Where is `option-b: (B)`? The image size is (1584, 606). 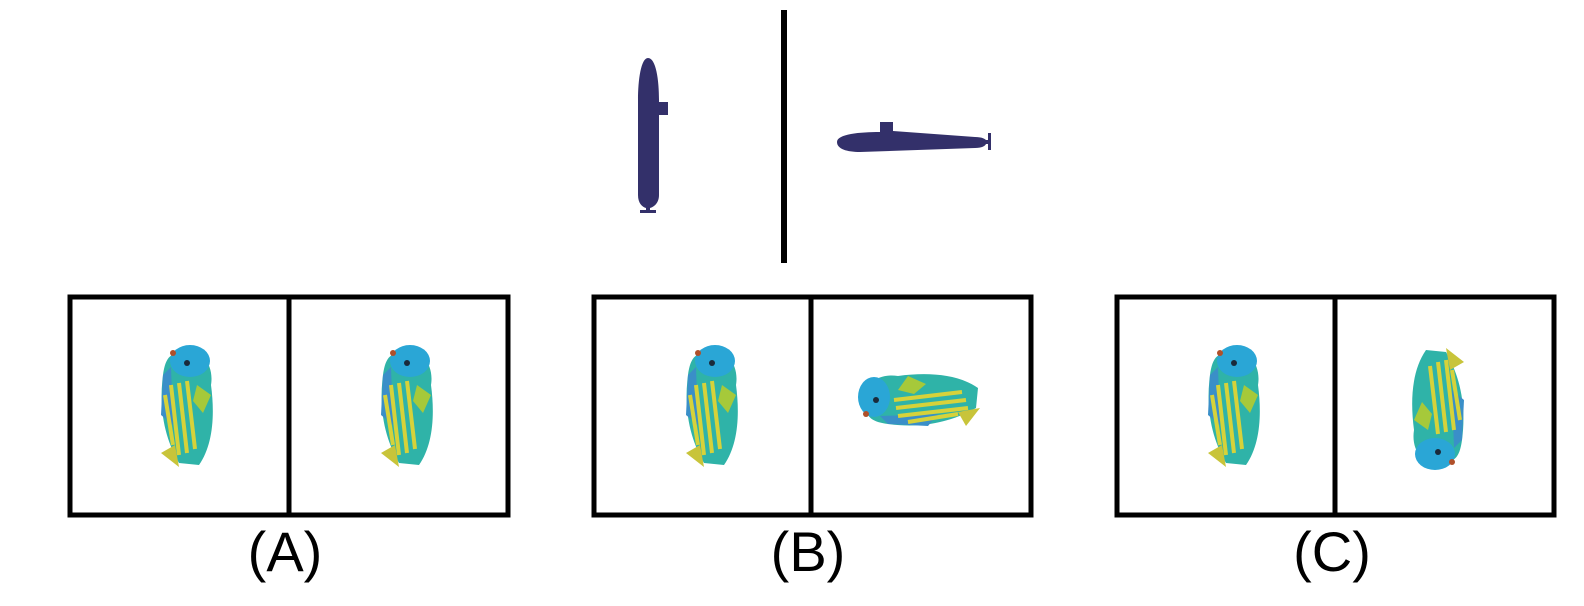 option-b: (B) is located at coordinates (812, 438).